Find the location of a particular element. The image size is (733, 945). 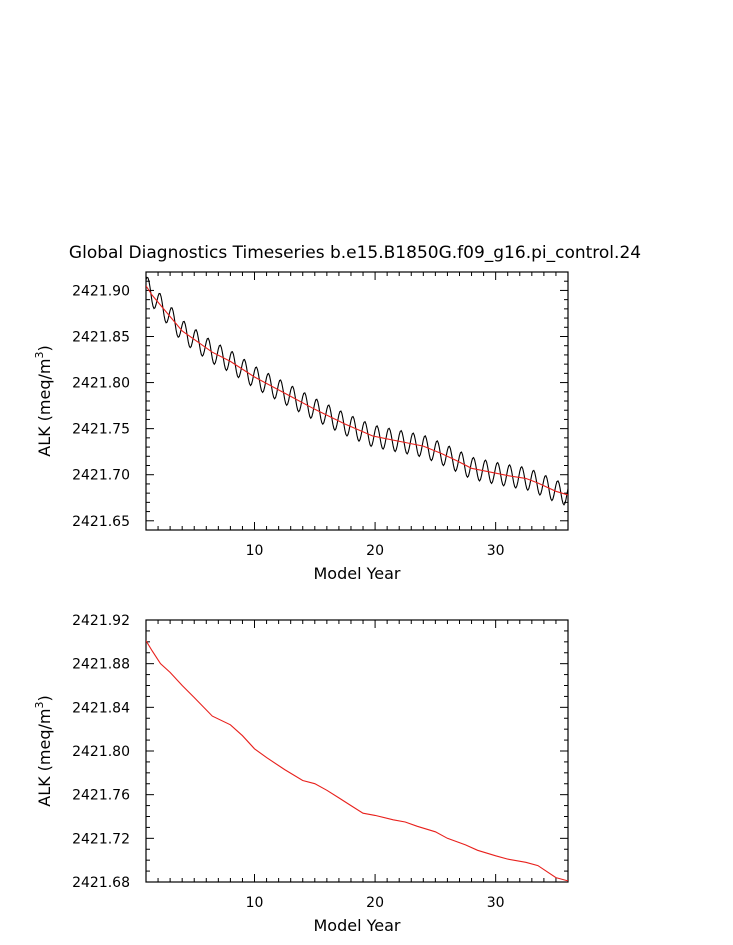

y-tick-label: 2421.65 is located at coordinates (101, 522).